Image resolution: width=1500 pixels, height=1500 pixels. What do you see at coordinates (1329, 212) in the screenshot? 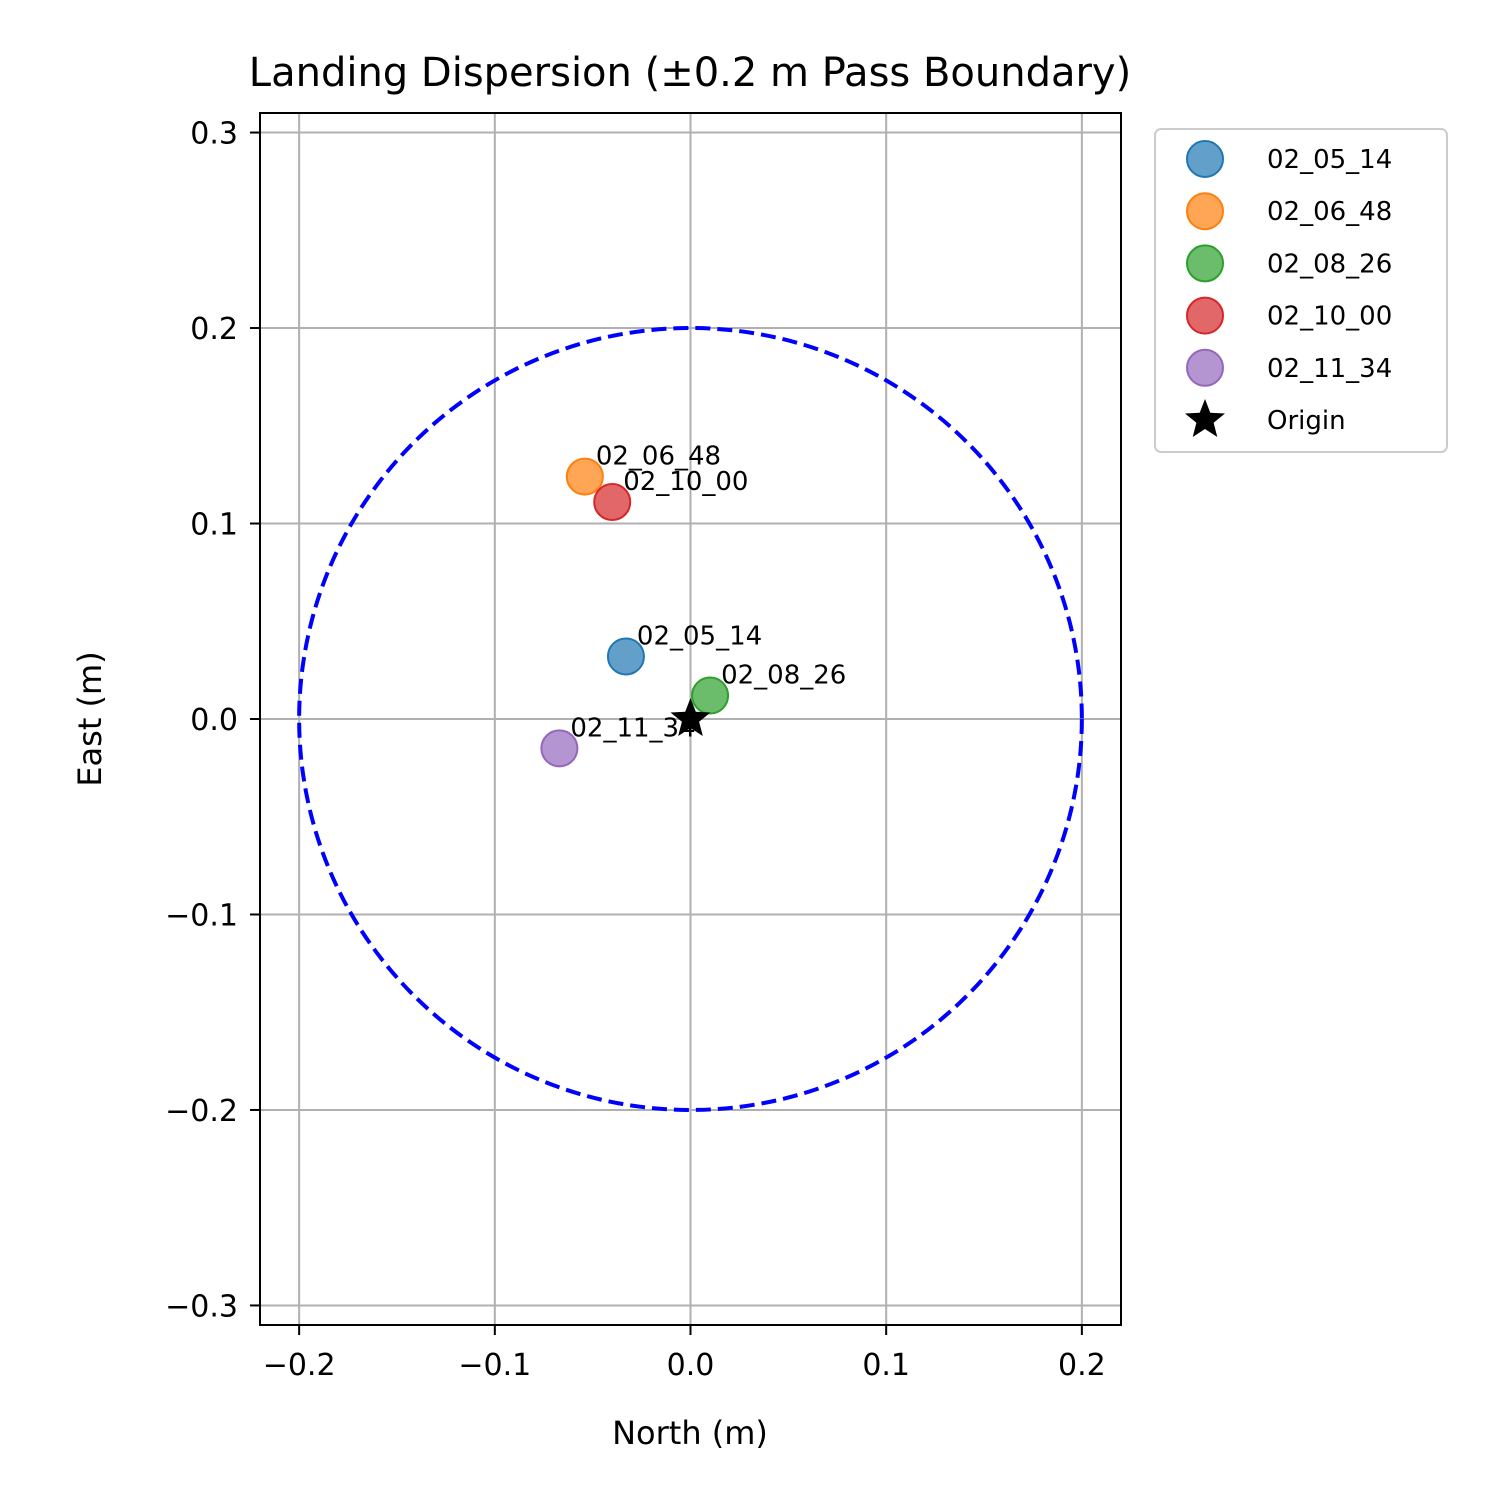
I see `legend-label-02_06_48: 02_06_48` at bounding box center [1329, 212].